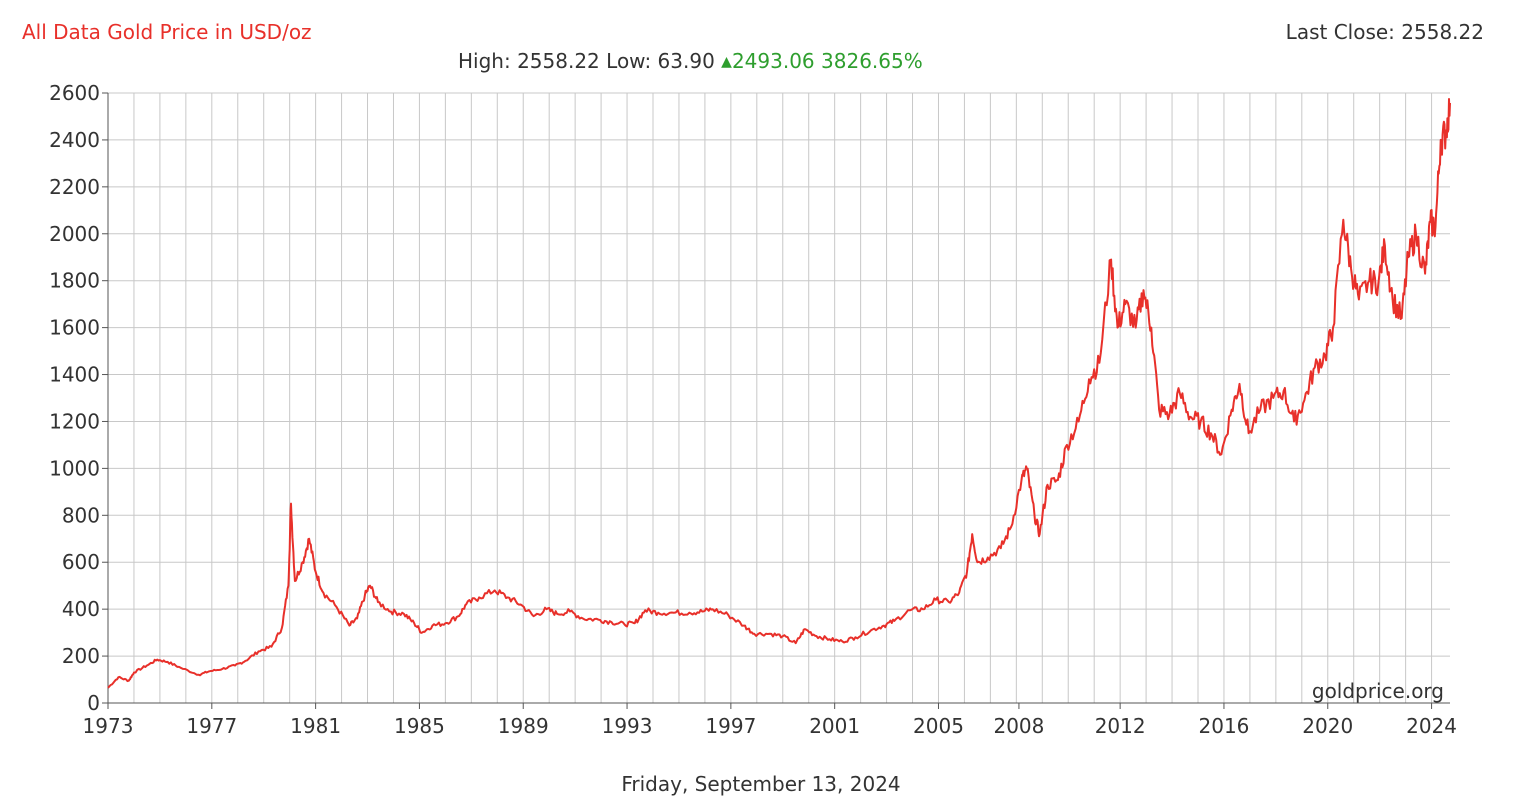  I want to click on y-tick-label: 1600, so click(74, 328).